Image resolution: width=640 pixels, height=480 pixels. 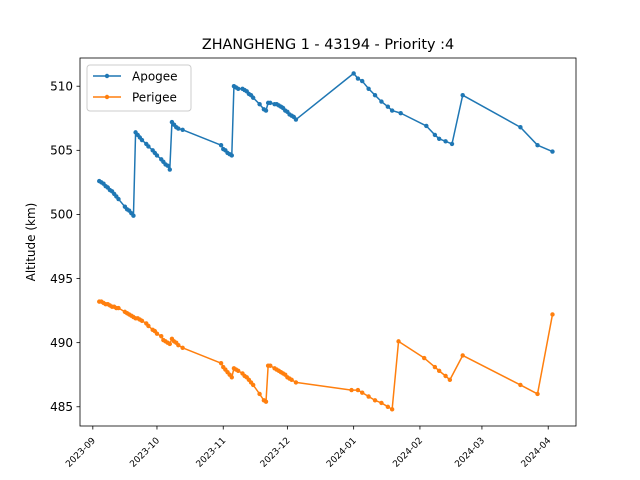 I want to click on y-tick-label: 495, so click(x=61, y=279).